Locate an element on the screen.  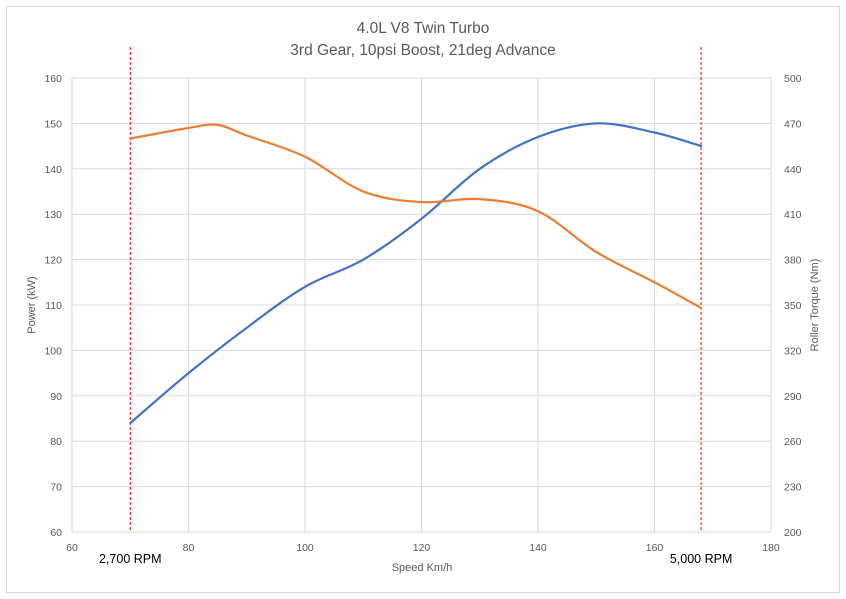
chart-title-line-2: 3rd Gear, 10psi Boost, 21deg Advance is located at coordinates (422, 50).